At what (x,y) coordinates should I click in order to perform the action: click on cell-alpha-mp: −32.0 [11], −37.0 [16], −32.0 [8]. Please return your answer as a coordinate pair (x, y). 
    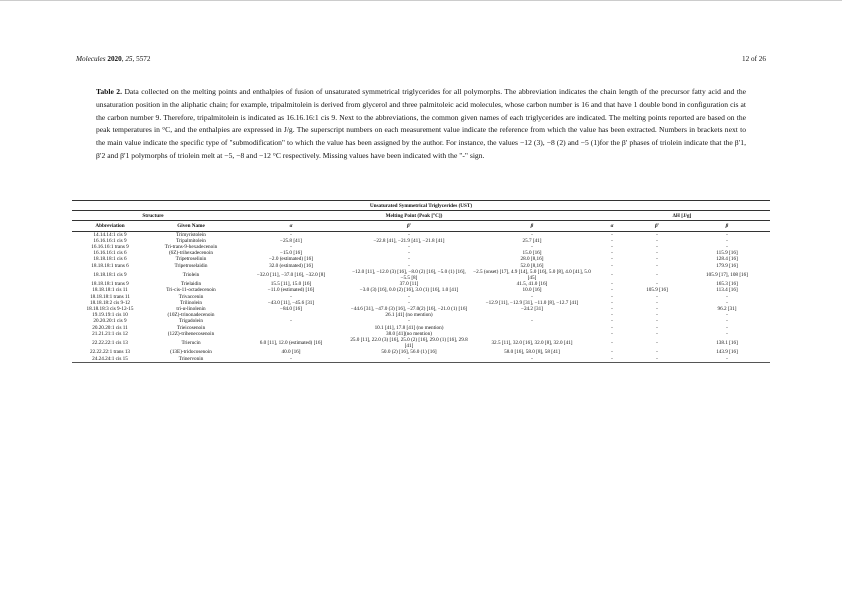
    Looking at the image, I should click on (291, 274).